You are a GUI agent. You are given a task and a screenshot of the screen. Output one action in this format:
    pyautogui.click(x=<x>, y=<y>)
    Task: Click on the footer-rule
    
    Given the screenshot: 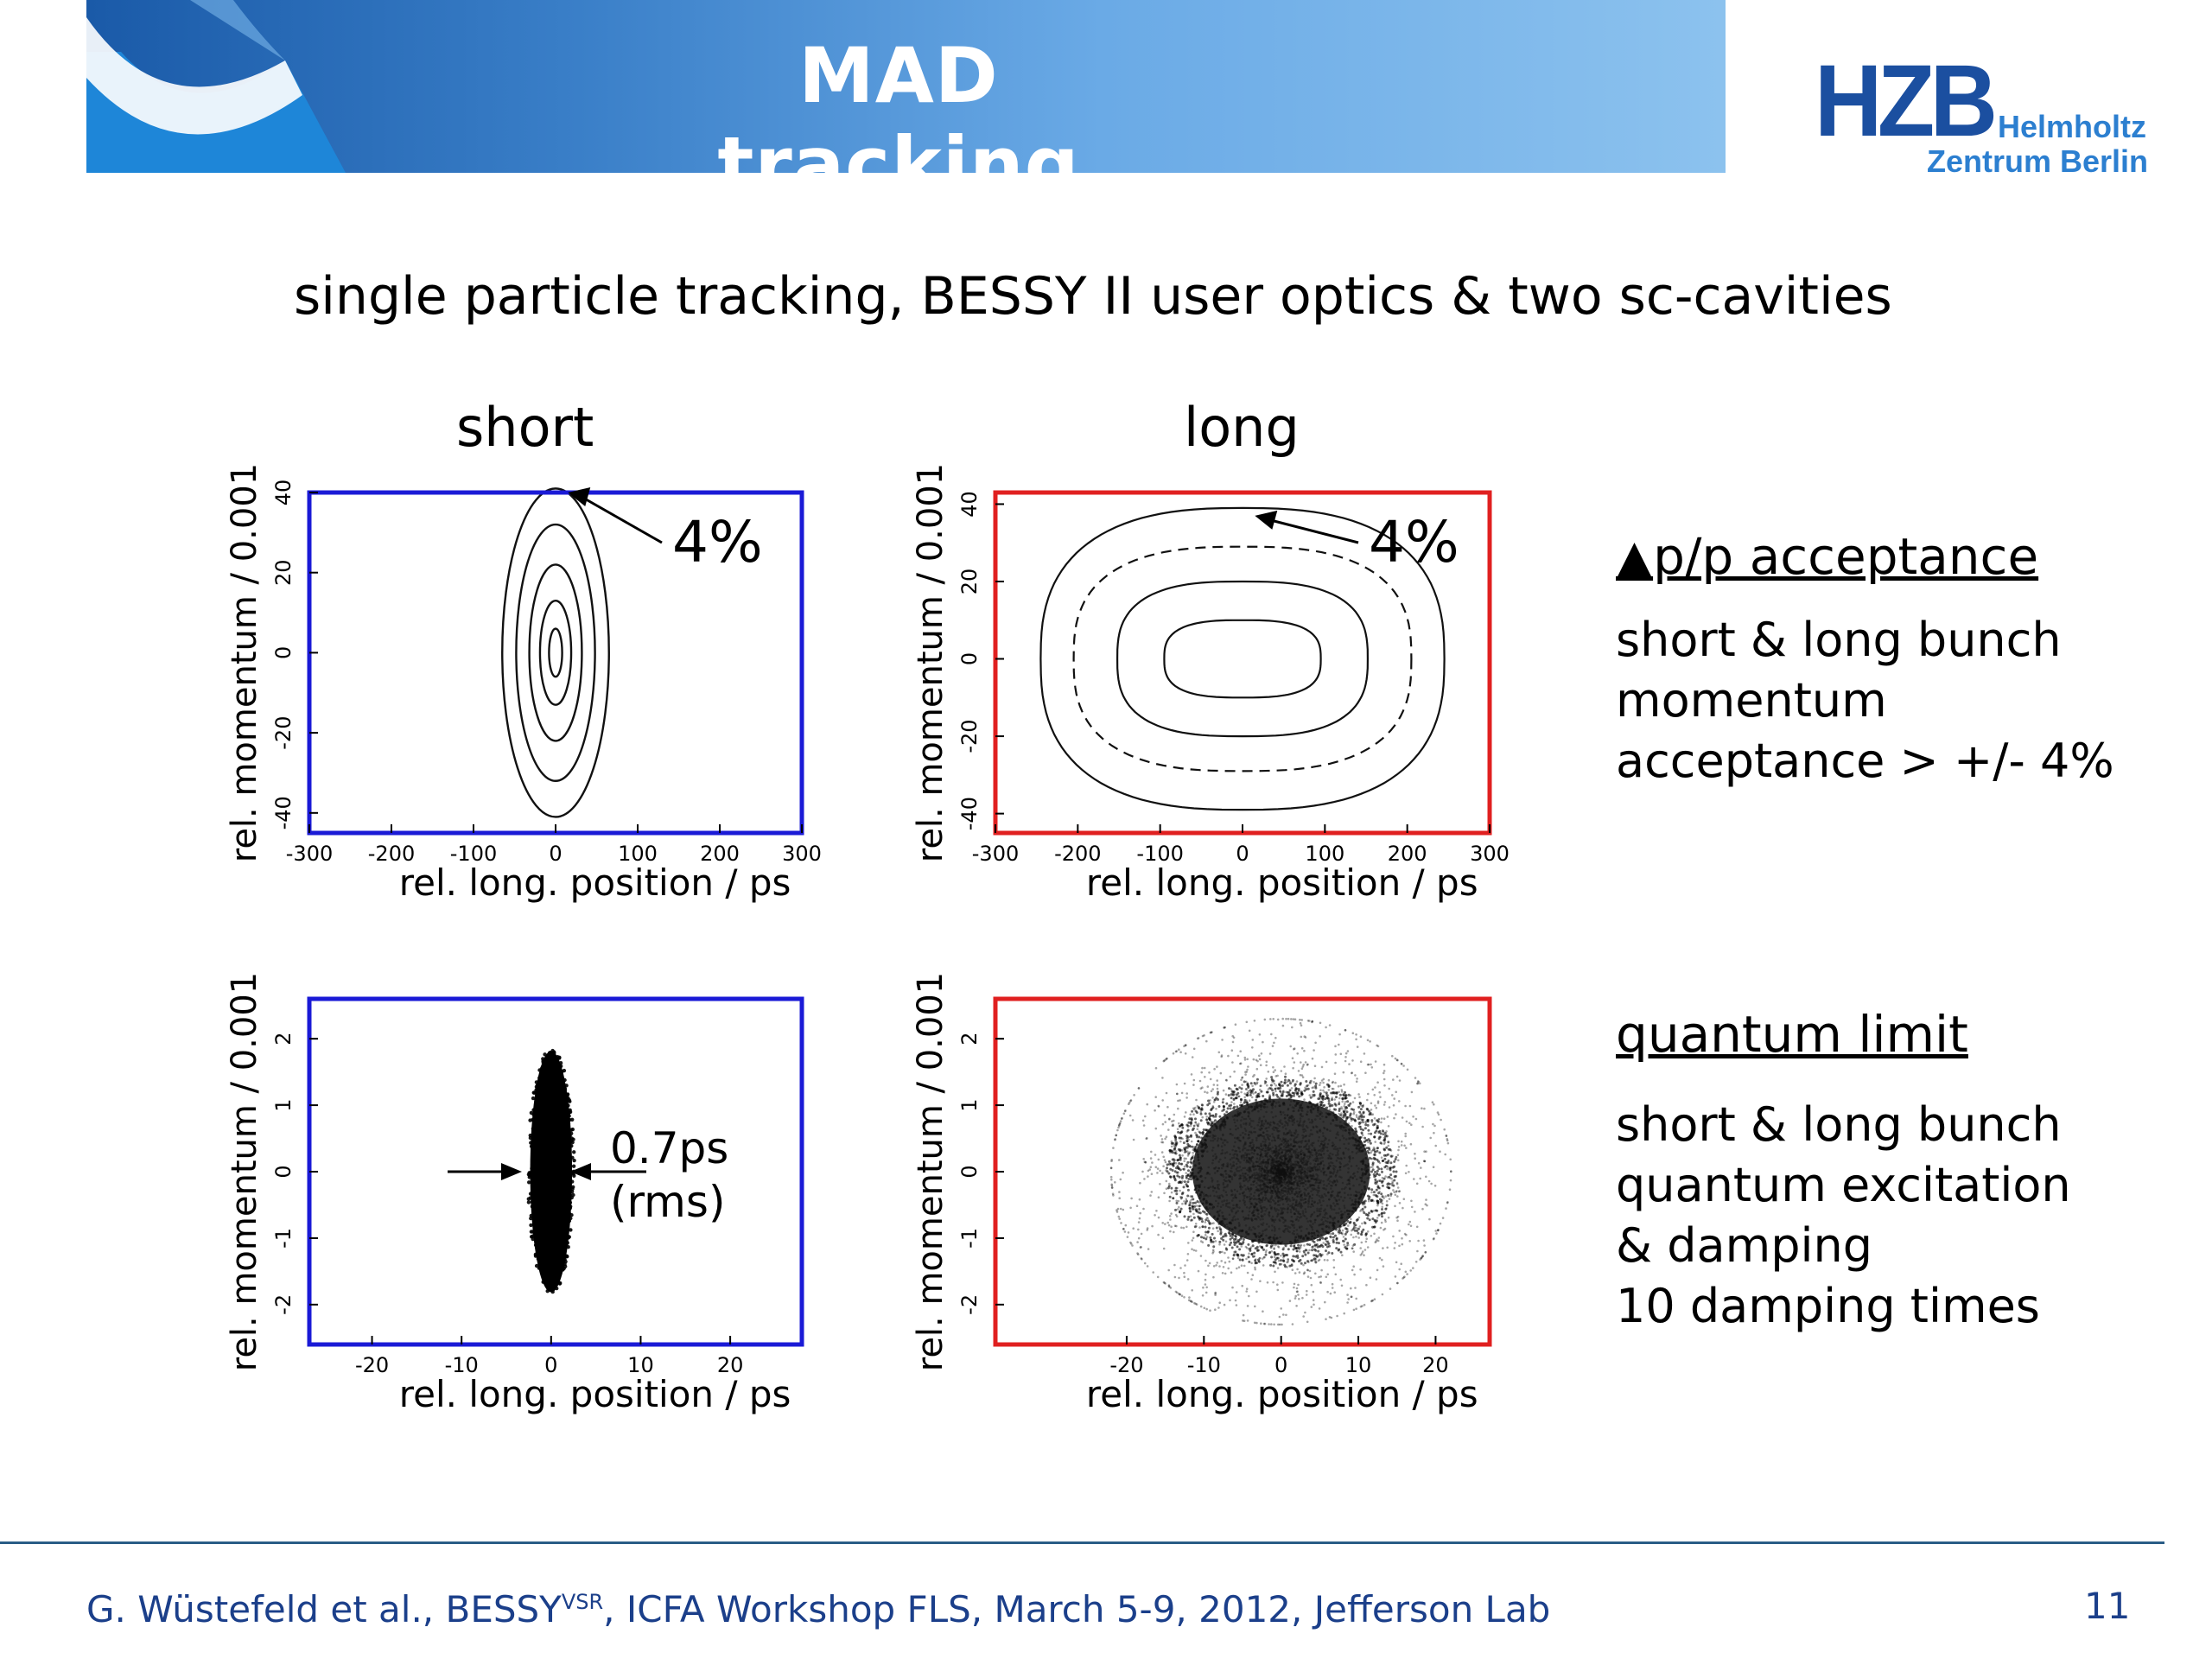 What is the action you would take?
    pyautogui.click(x=1082, y=1542)
    